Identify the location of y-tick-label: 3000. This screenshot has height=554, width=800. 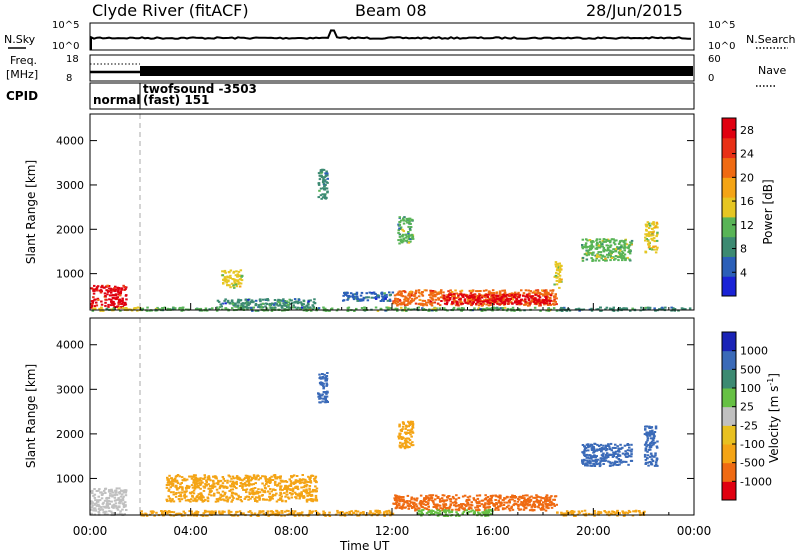
(70, 389).